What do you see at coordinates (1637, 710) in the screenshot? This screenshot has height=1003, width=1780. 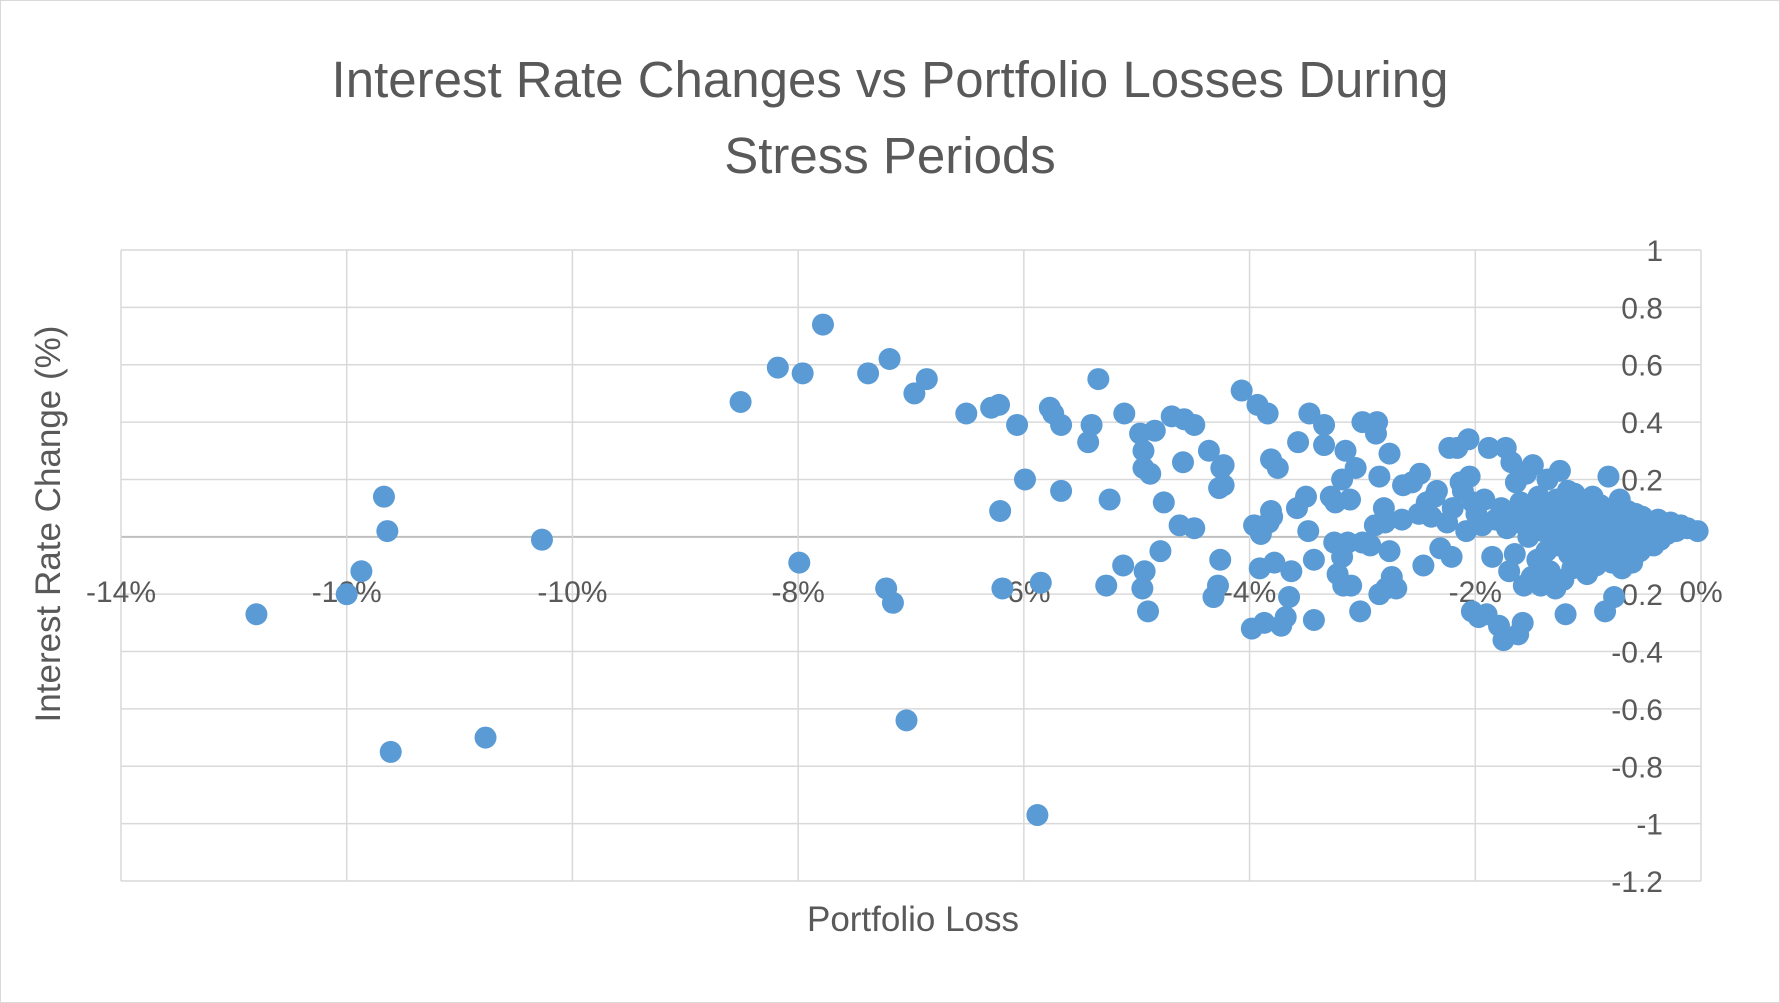 I see `y-tick-label: -0.6` at bounding box center [1637, 710].